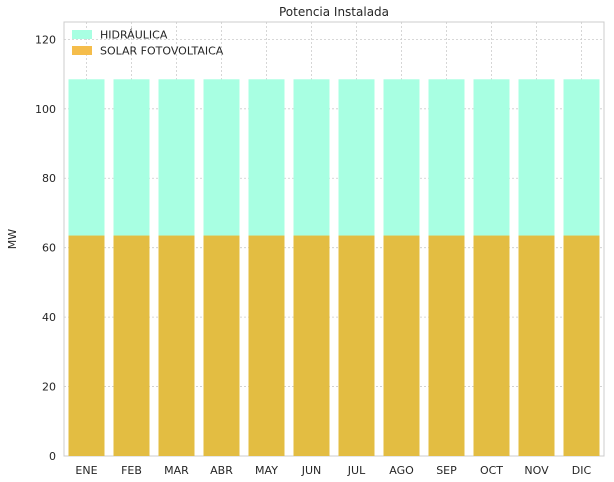  What do you see at coordinates (148, 43) in the screenshot?
I see `legend: HIDRÁULICA SOLAR FOTOVOLTAICA` at bounding box center [148, 43].